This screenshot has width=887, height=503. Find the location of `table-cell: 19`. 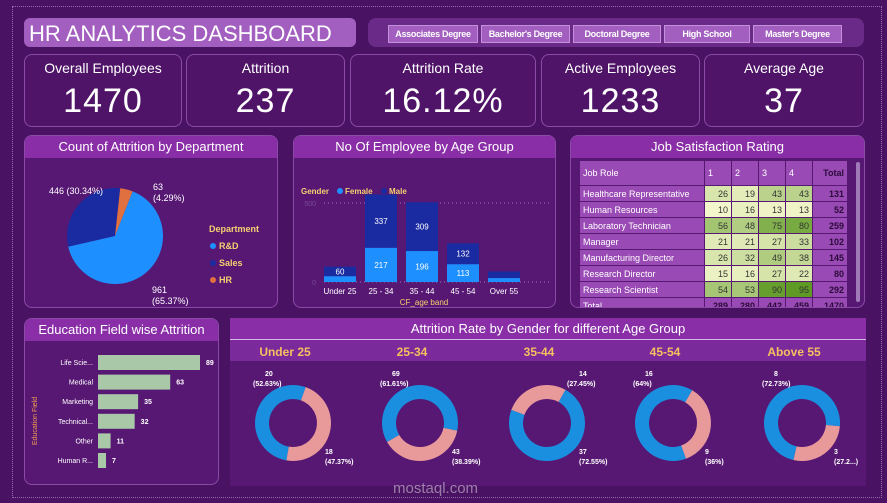

table-cell: 19 is located at coordinates (745, 193).